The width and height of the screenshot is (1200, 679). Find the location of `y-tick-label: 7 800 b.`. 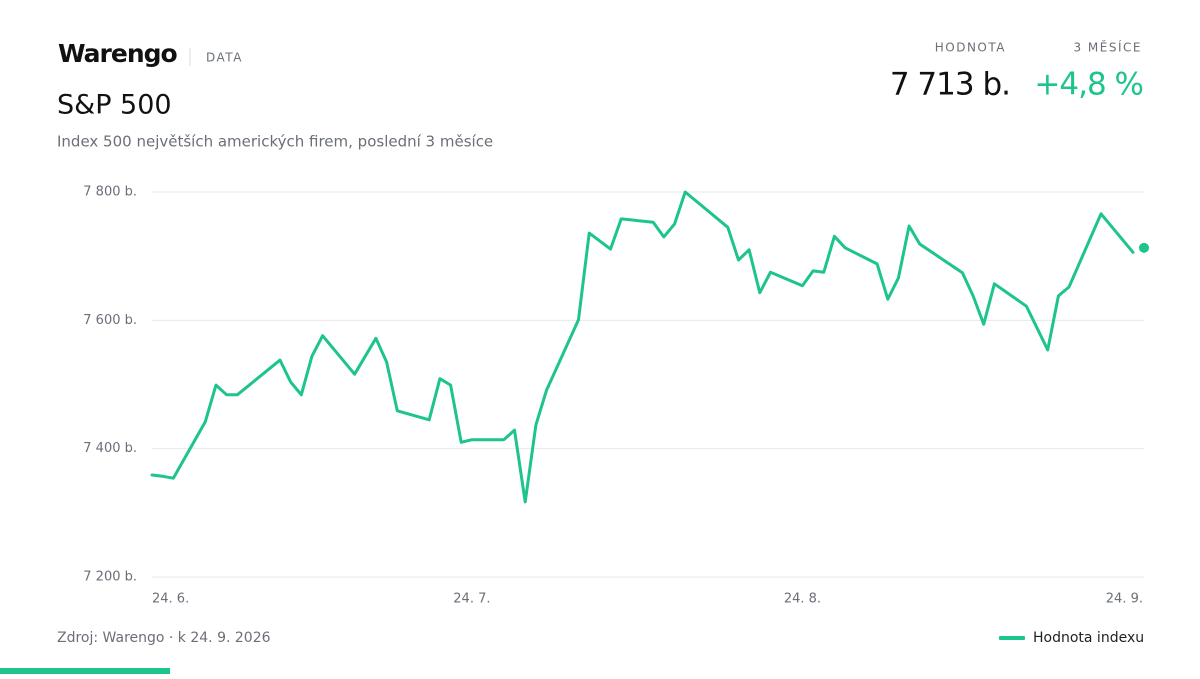

y-tick-label: 7 800 b. is located at coordinates (110, 192).